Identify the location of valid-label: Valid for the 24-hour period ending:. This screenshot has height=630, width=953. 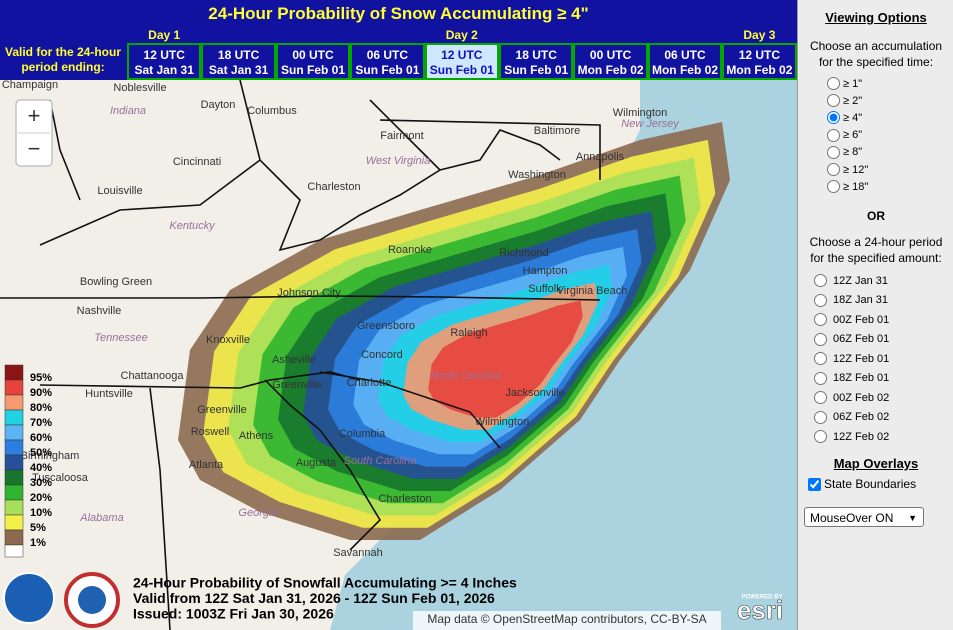
(62, 59).